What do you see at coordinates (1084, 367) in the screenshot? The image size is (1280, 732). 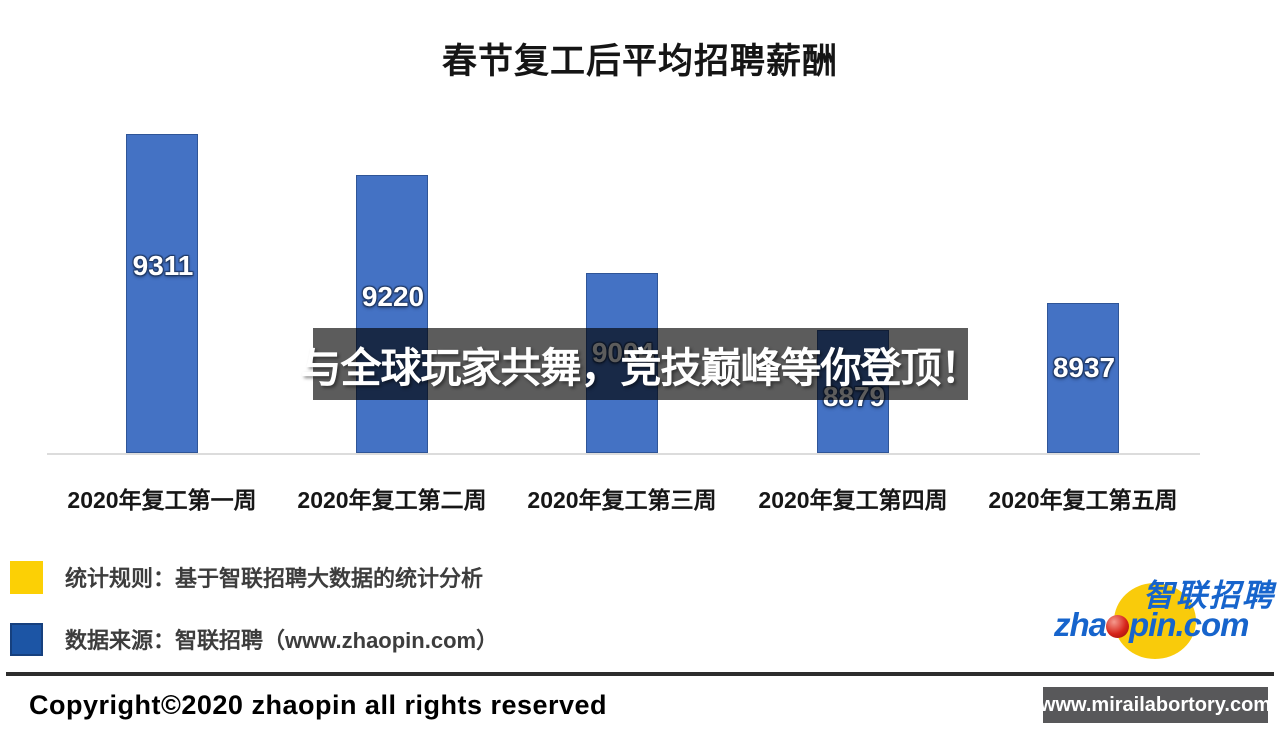 I see `bar-value-label: 8937` at bounding box center [1084, 367].